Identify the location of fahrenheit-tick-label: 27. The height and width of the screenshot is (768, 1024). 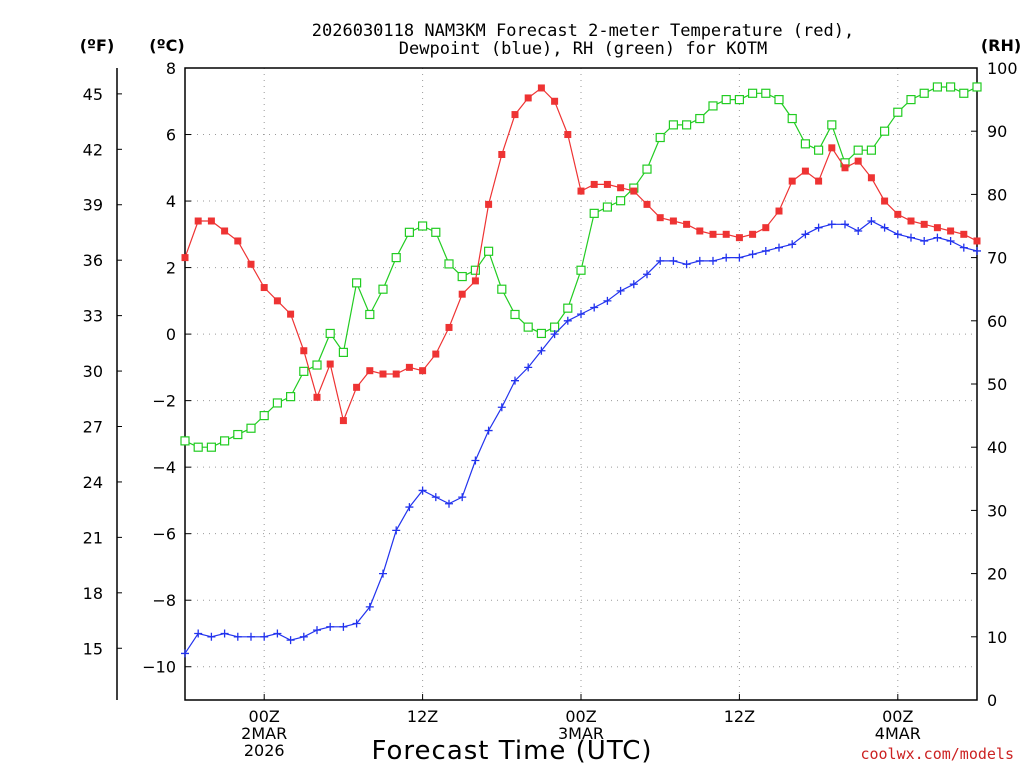
(93, 427).